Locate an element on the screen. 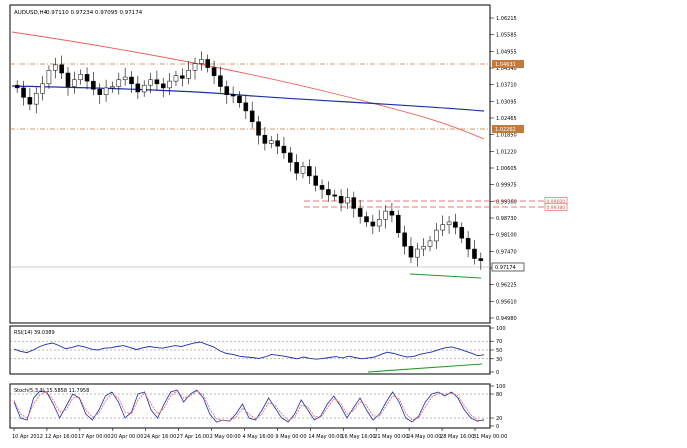 The width and height of the screenshot is (687, 448). stoch-axis-label: 0 is located at coordinates (497, 427).